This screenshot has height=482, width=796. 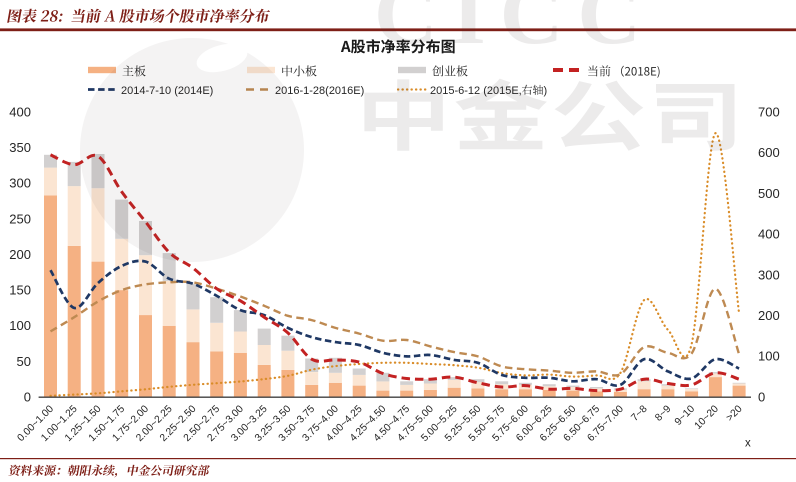 I want to click on svg-text: 250, so click(x=20, y=218).